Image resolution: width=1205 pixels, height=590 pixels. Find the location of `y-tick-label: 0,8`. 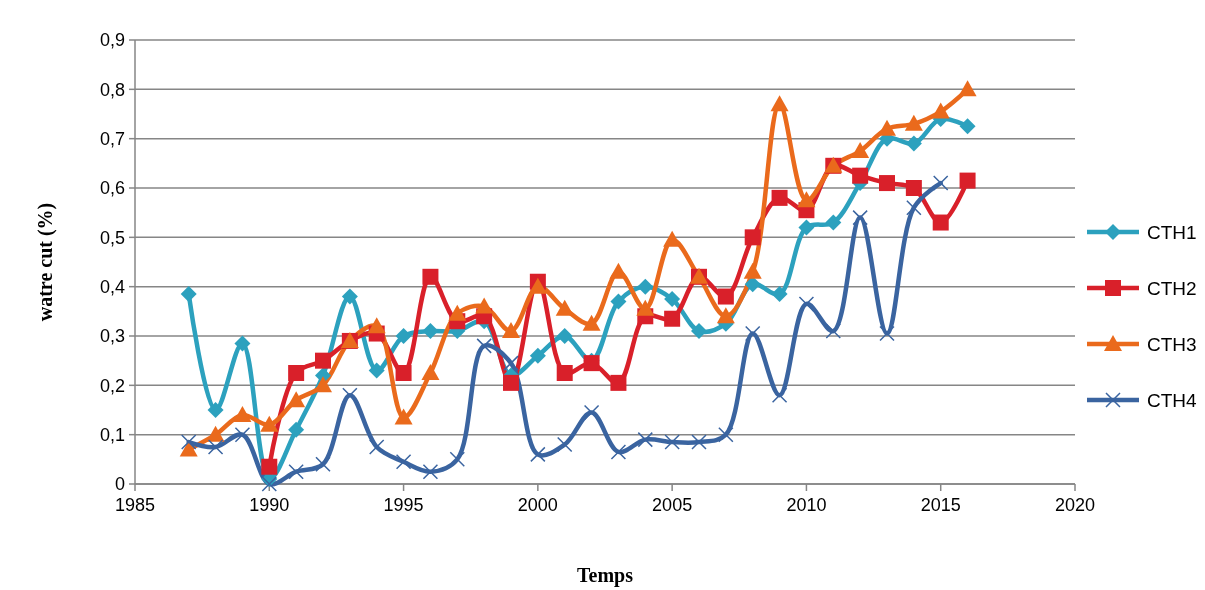

y-tick-label: 0,8 is located at coordinates (112, 89).